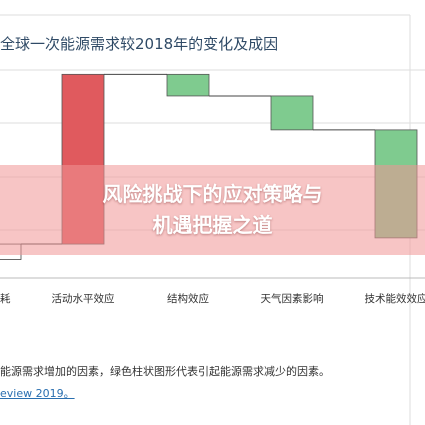  I want to click on x-tick-label-4: 天气因素影响, so click(292, 298).